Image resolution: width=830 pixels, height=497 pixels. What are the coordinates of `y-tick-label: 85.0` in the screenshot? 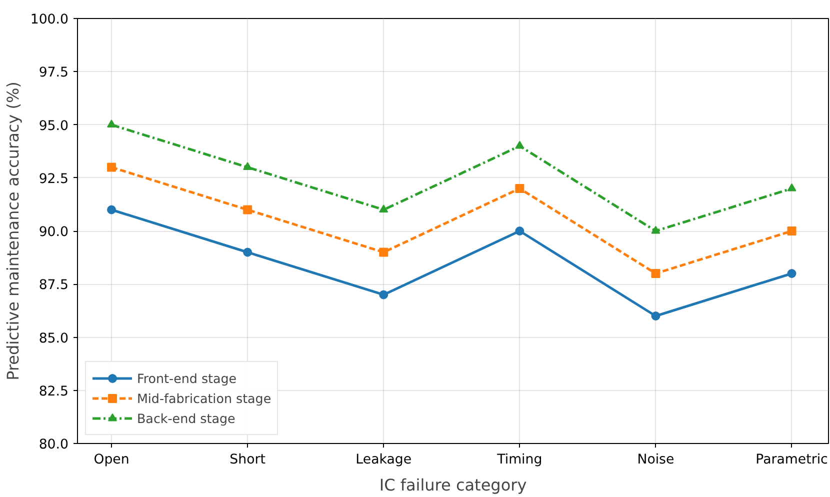 It's located at (53, 338).